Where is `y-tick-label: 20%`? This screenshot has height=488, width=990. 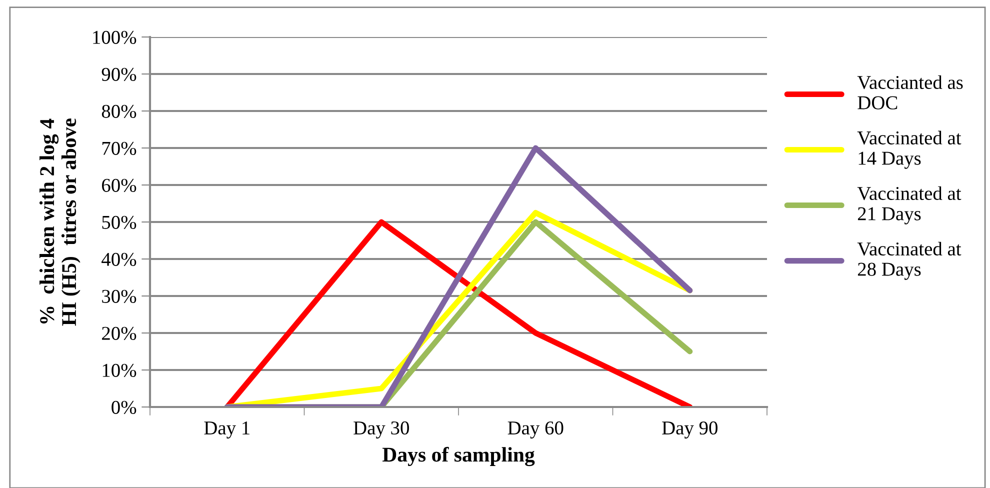 y-tick-label: 20% is located at coordinates (119, 333).